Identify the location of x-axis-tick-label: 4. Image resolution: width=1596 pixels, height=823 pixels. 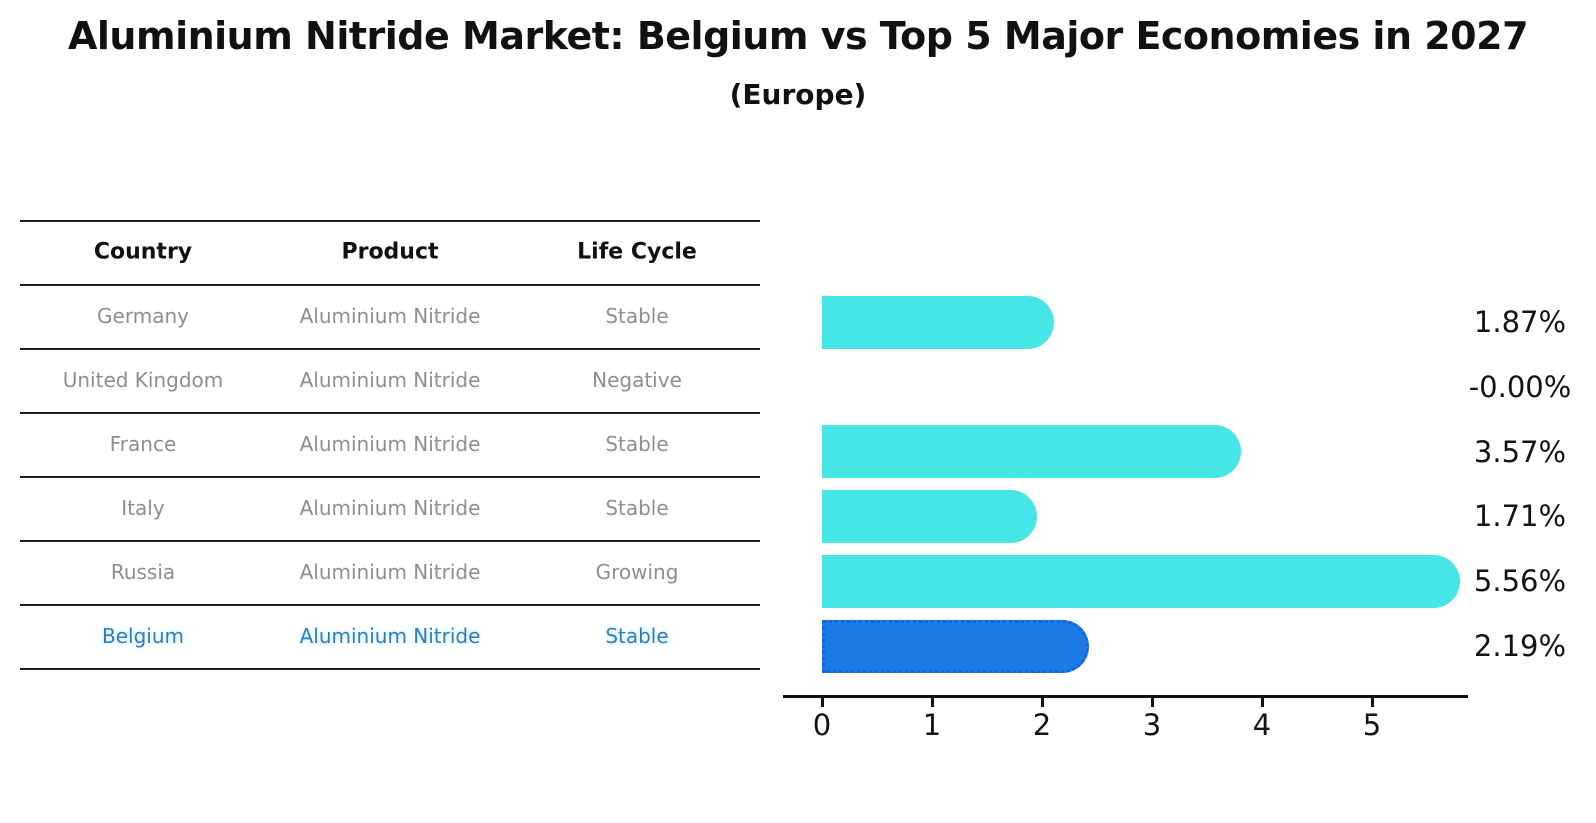
(1262, 725).